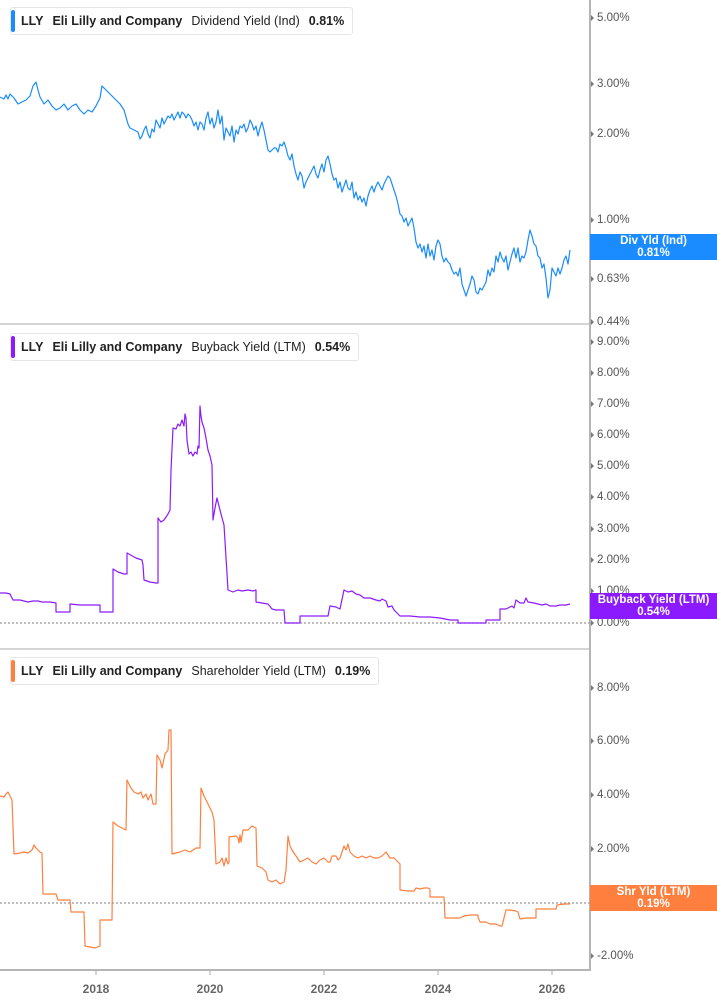 This screenshot has width=717, height=1005. What do you see at coordinates (326, 21) in the screenshot?
I see `legend-value: 0.81%` at bounding box center [326, 21].